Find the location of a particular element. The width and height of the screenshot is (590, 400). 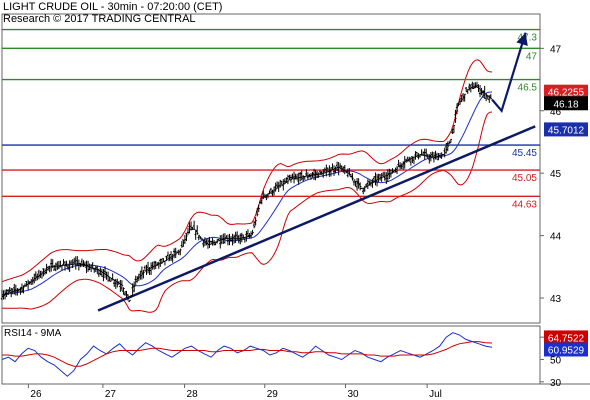

x-tick-label-28: 28 is located at coordinates (193, 394).